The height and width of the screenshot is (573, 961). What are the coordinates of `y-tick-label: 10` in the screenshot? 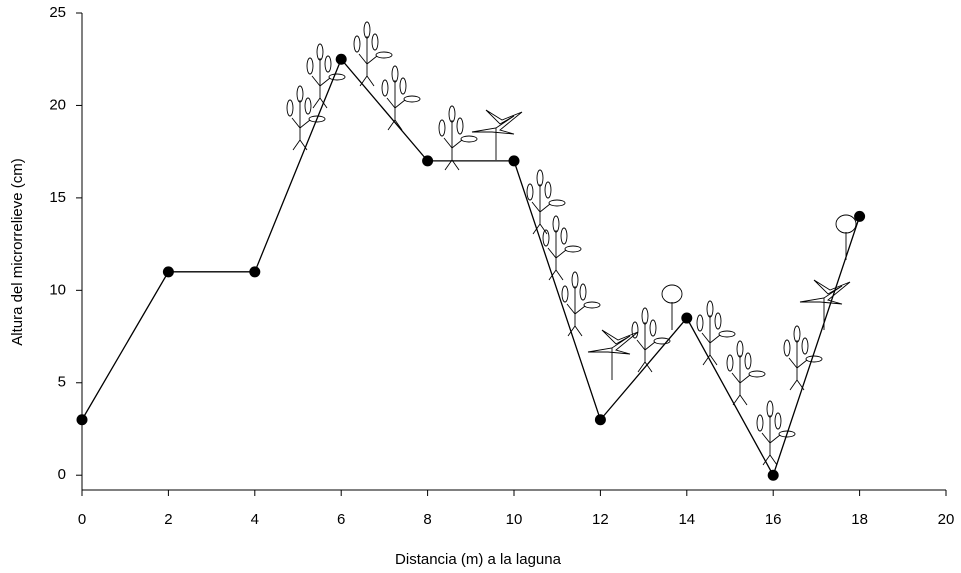 It's located at (57, 289).